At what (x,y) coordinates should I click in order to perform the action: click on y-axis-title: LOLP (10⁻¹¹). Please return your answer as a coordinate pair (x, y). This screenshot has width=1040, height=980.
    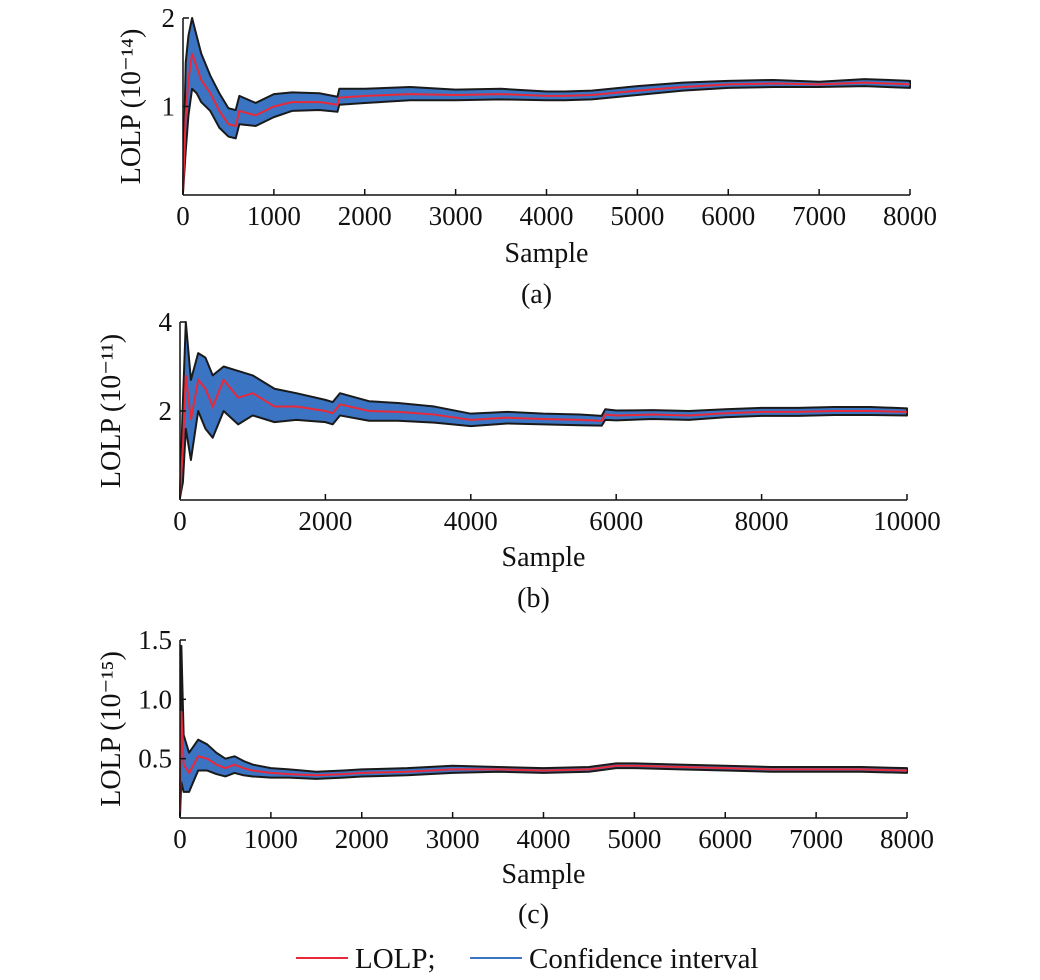
    Looking at the image, I should click on (111, 411).